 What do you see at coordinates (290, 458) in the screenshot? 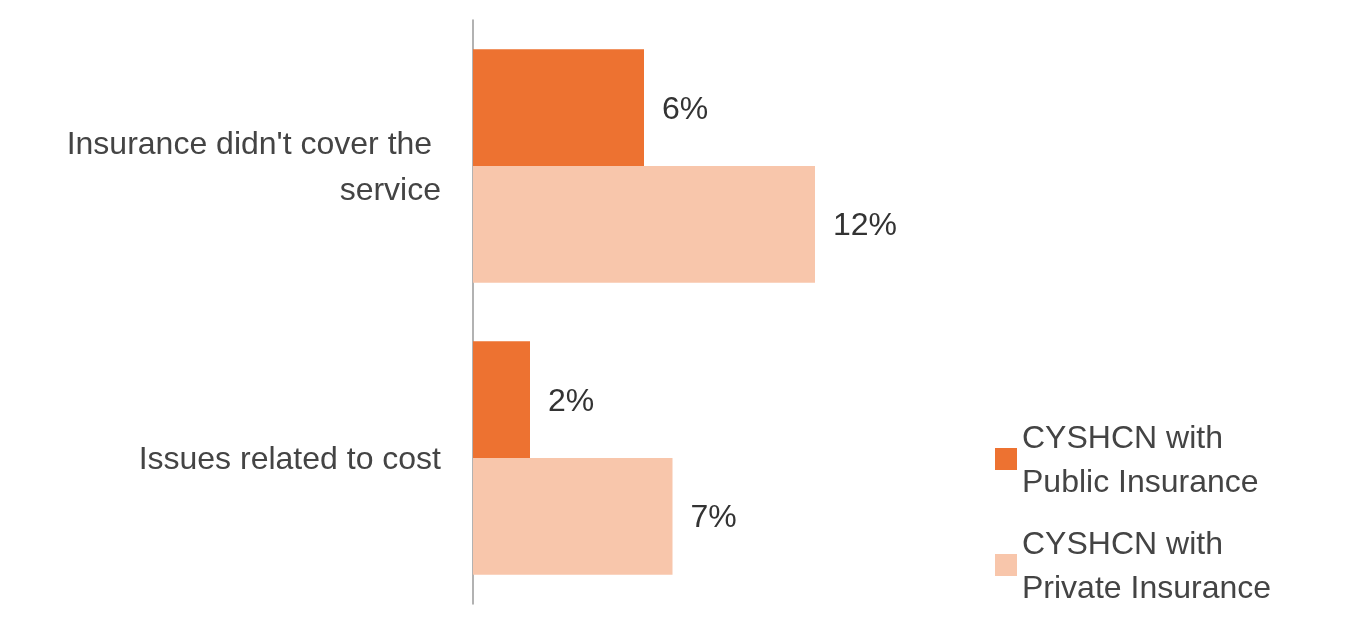
I see `y-tick-label: Issues related to cost` at bounding box center [290, 458].